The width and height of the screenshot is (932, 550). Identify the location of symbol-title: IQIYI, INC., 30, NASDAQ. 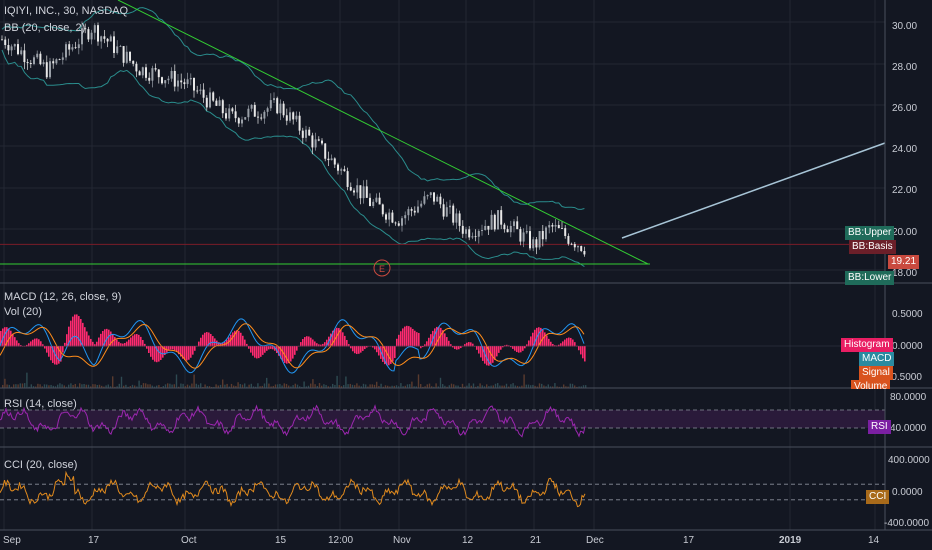
(66, 11).